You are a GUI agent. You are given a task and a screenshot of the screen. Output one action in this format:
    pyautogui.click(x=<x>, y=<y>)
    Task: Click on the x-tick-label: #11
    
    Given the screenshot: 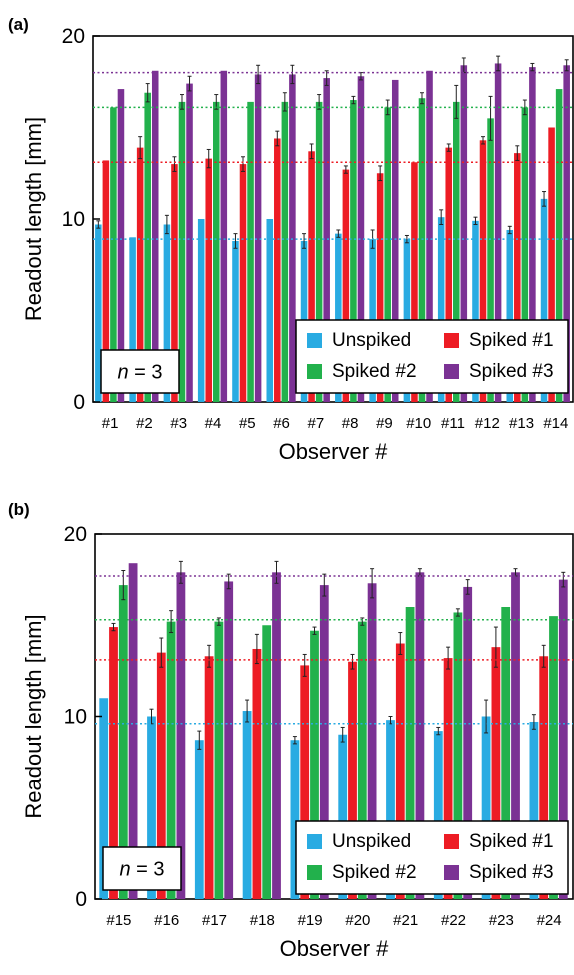 What is the action you would take?
    pyautogui.click(x=453, y=423)
    